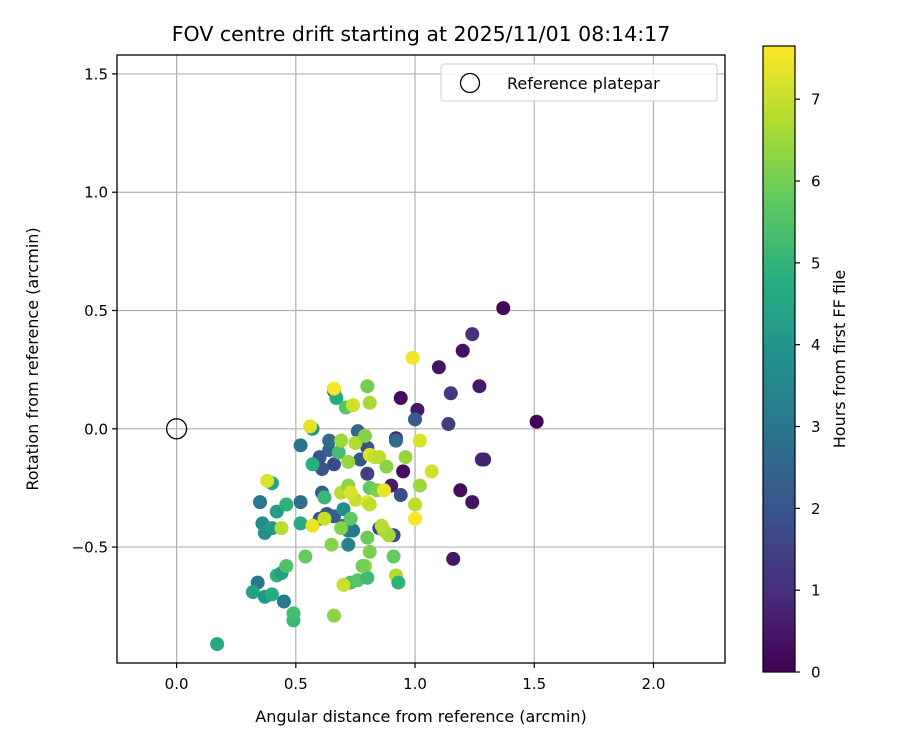 The height and width of the screenshot is (750, 900). I want to click on legend: Reference platepar, so click(579, 82).